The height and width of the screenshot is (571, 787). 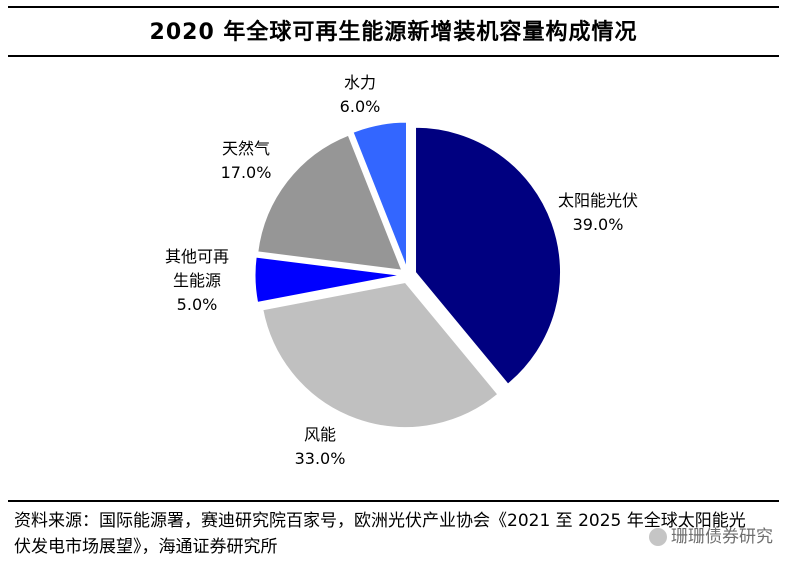 What do you see at coordinates (393, 32) in the screenshot?
I see `chart-title: 2020 年全球可再生能源新增装机容量构成情况` at bounding box center [393, 32].